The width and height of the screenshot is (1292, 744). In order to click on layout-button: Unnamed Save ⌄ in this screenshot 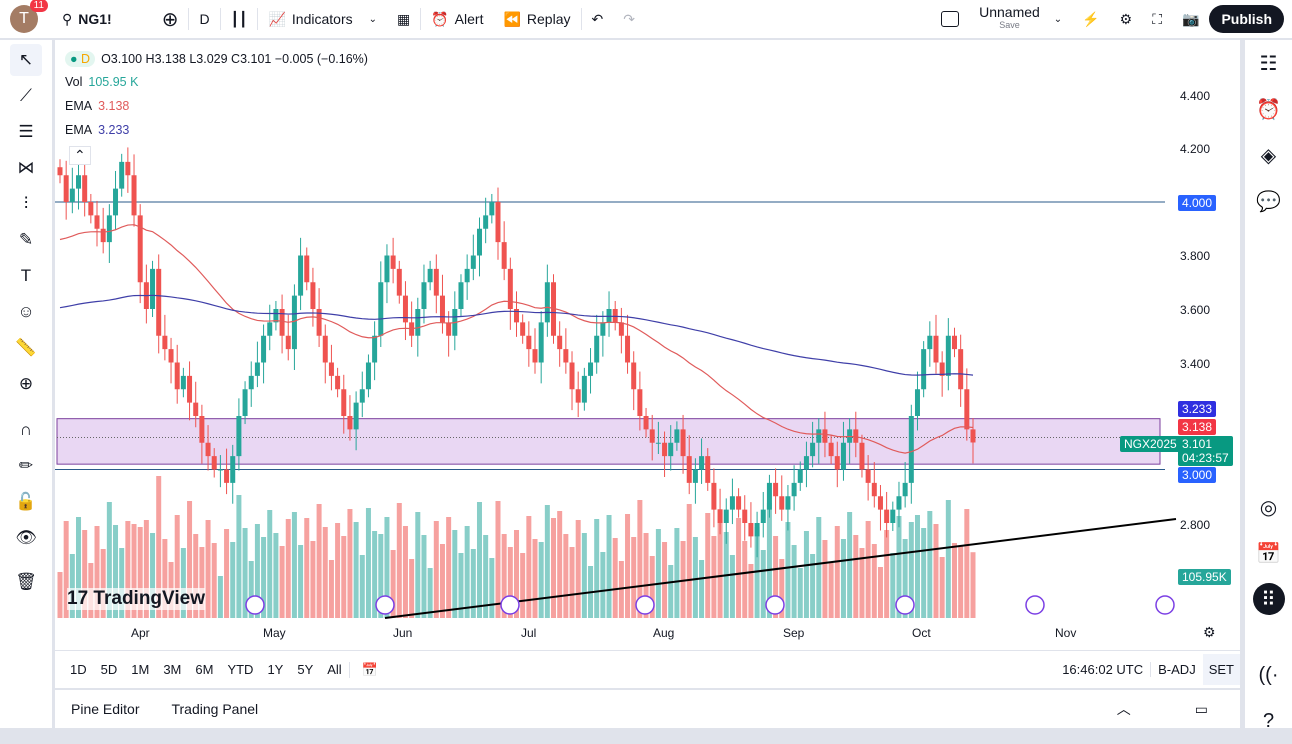, I will do `click(1001, 19)`.